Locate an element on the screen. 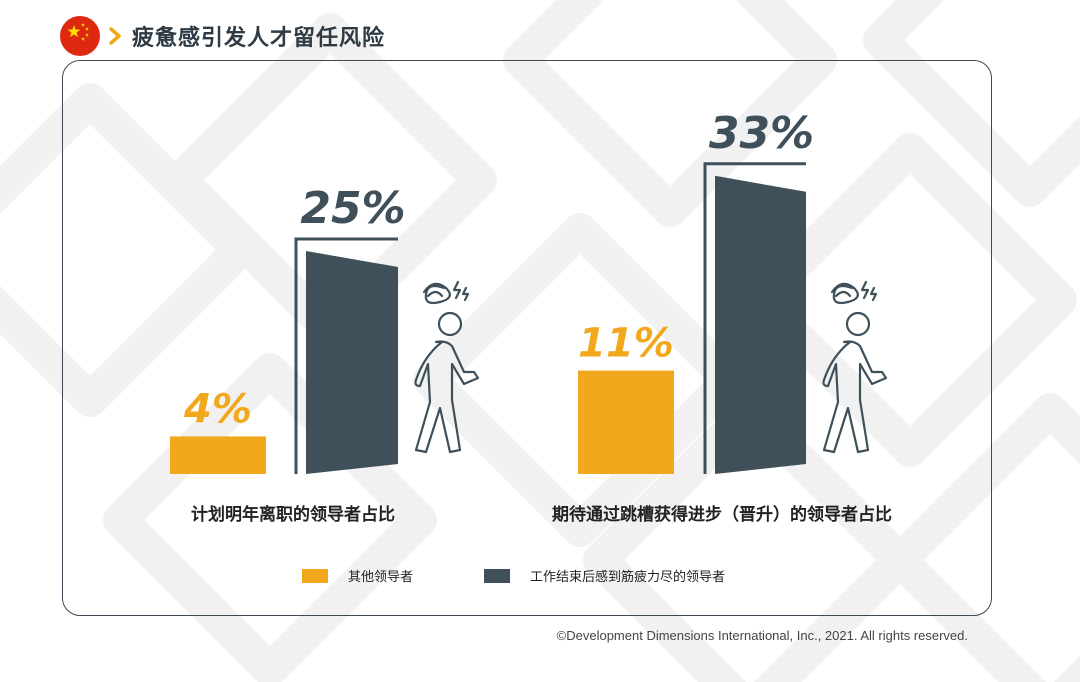  data-label-exhausted-1: 33% is located at coordinates (761, 133).